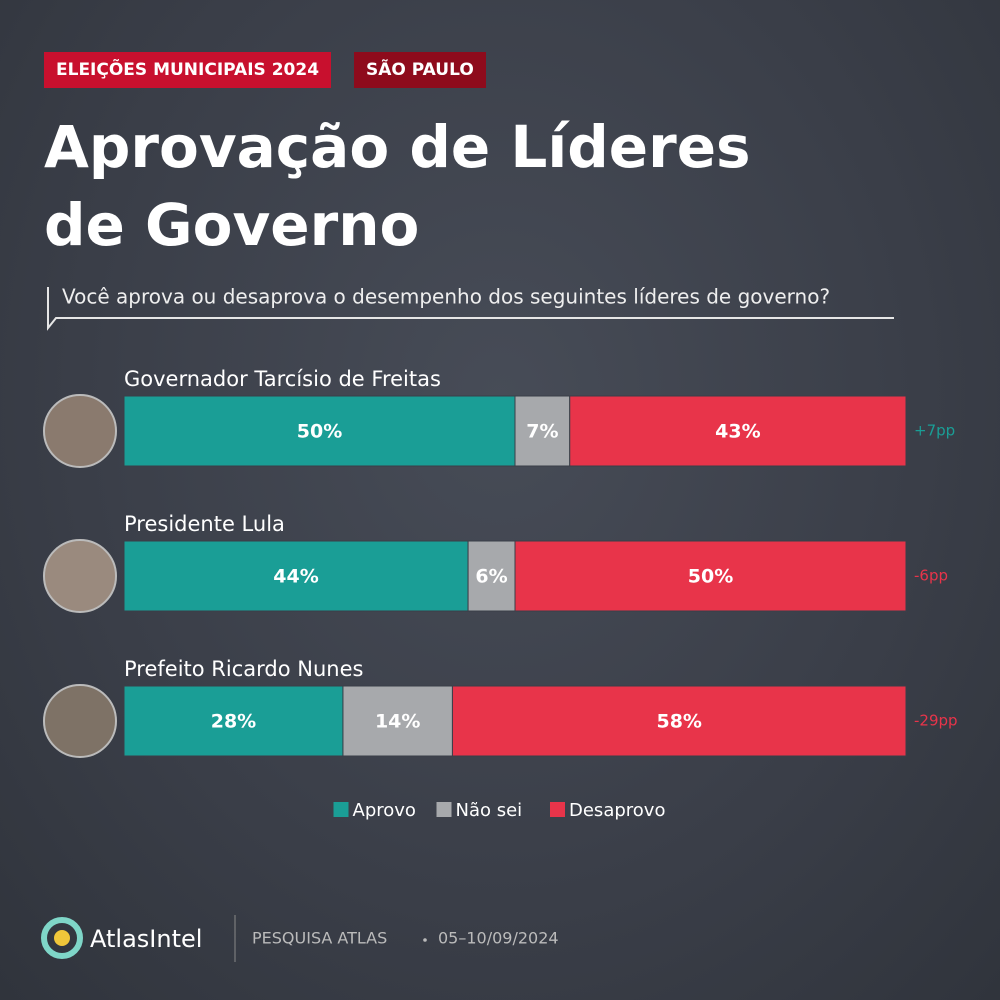  What do you see at coordinates (931, 576) in the screenshot?
I see `net-label: -6pp` at bounding box center [931, 576].